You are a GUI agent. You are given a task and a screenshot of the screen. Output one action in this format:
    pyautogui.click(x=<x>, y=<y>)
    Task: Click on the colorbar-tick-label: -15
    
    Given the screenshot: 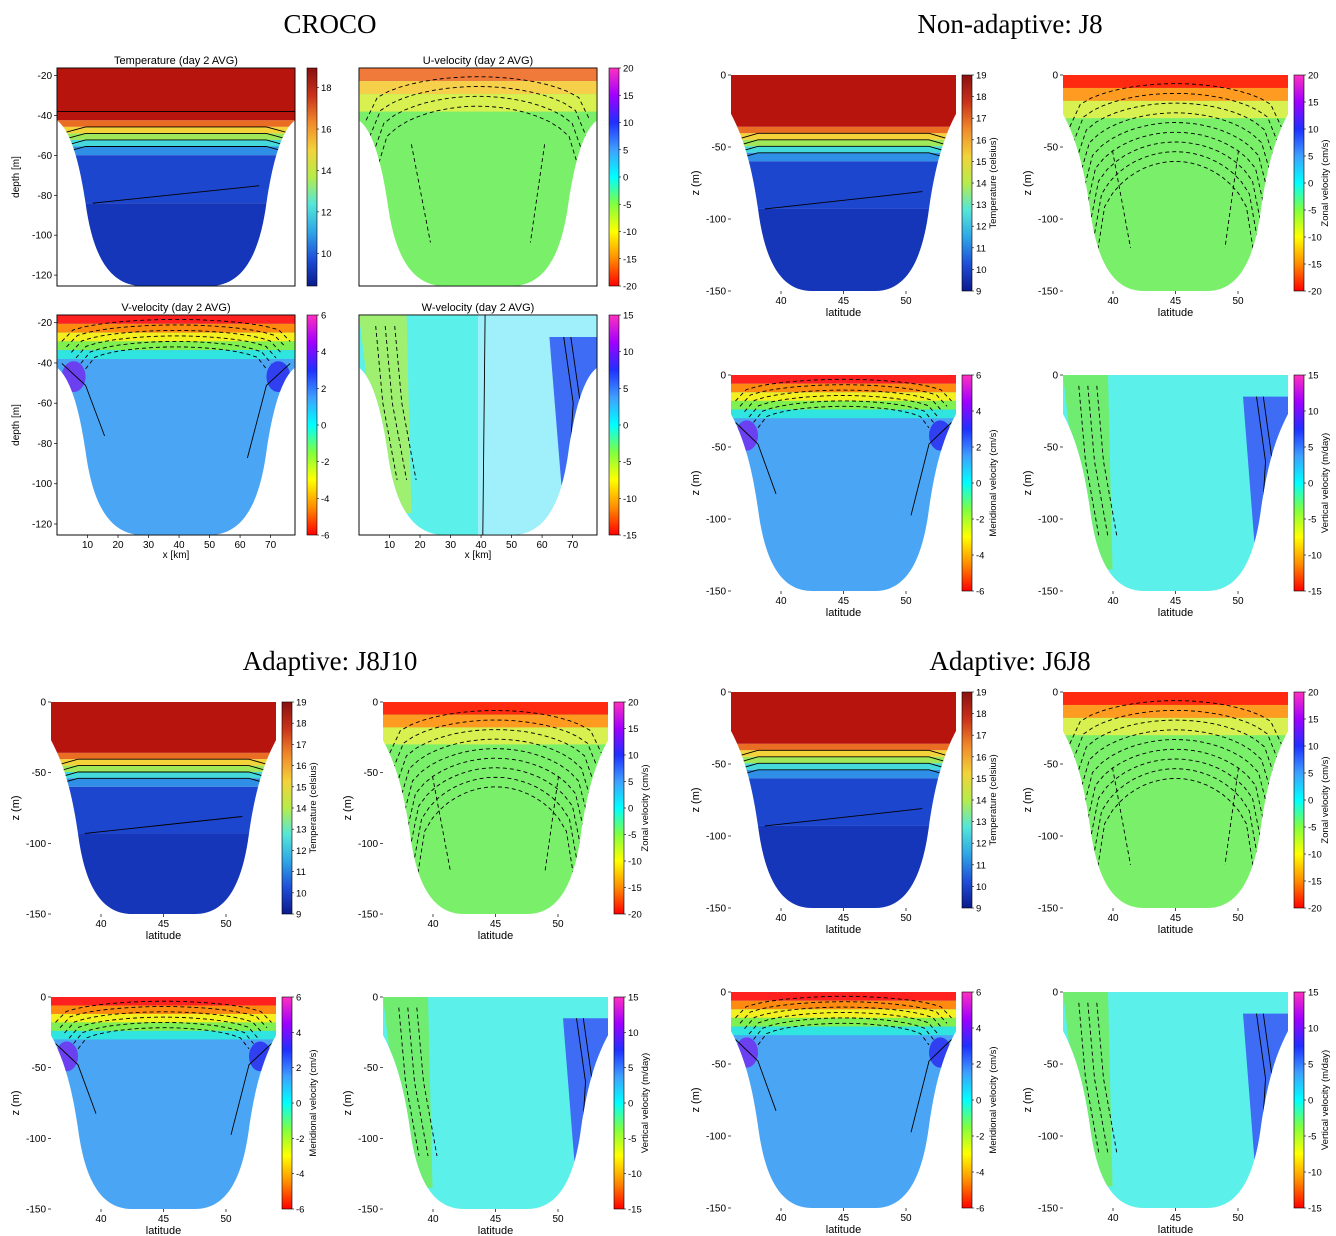 What is the action you would take?
    pyautogui.click(x=1315, y=882)
    